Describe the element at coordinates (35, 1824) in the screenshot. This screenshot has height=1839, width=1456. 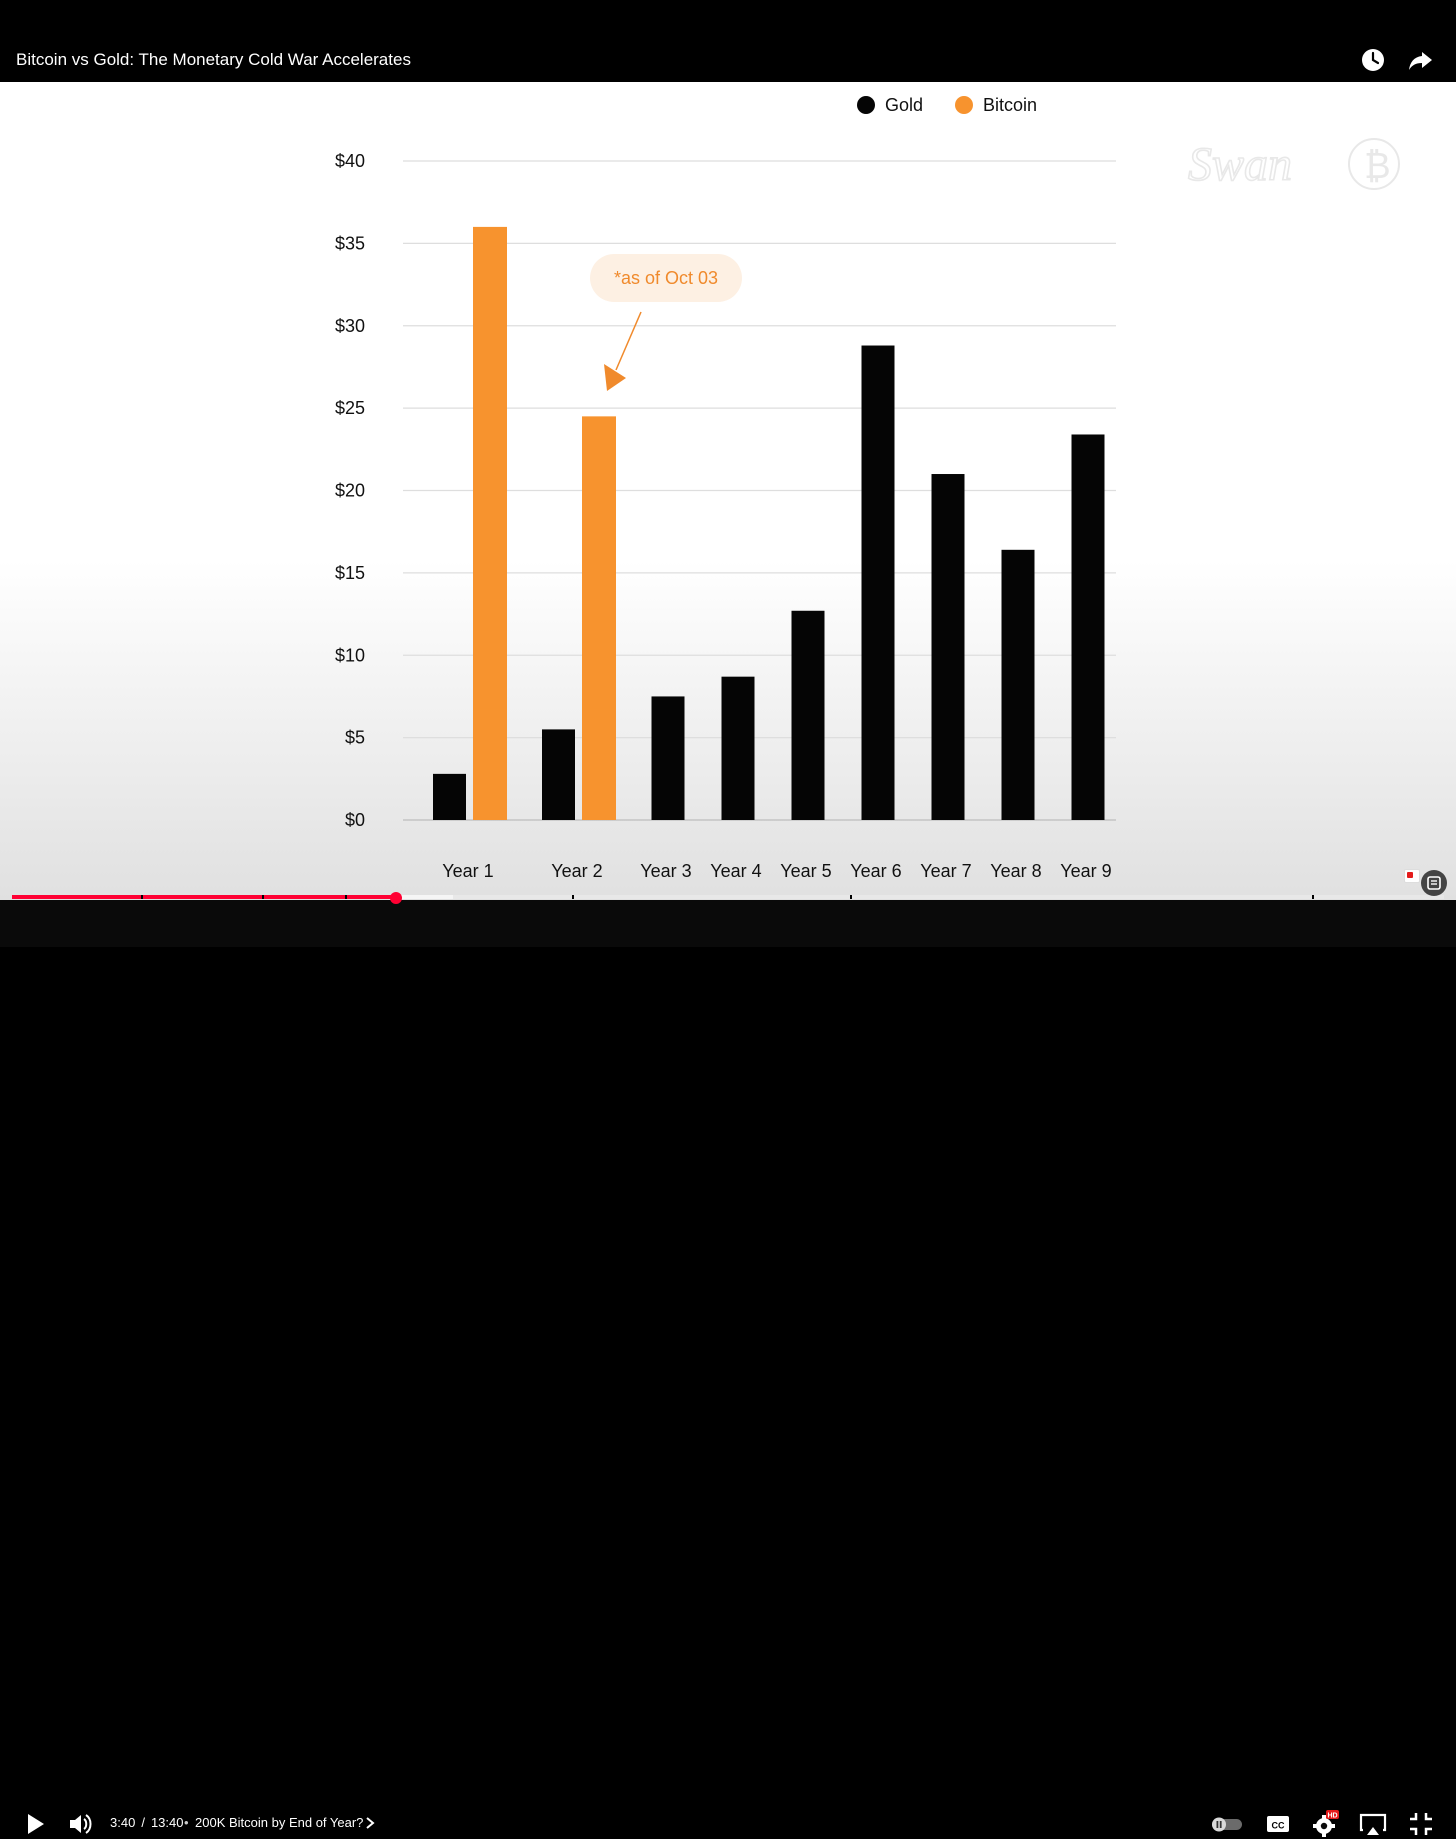
I see `play-icon` at that location.